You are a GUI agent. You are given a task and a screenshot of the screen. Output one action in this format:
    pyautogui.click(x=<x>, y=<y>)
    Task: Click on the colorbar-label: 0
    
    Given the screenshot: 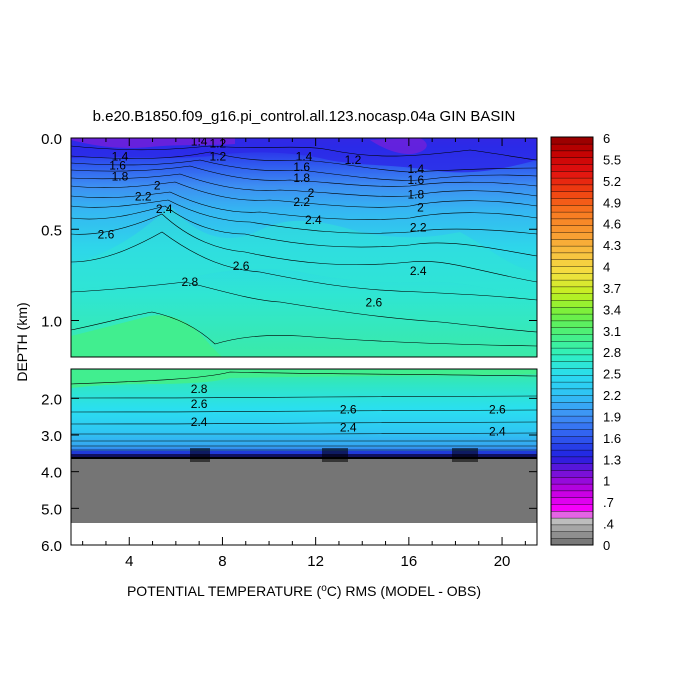 What is the action you would take?
    pyautogui.click(x=606, y=545)
    